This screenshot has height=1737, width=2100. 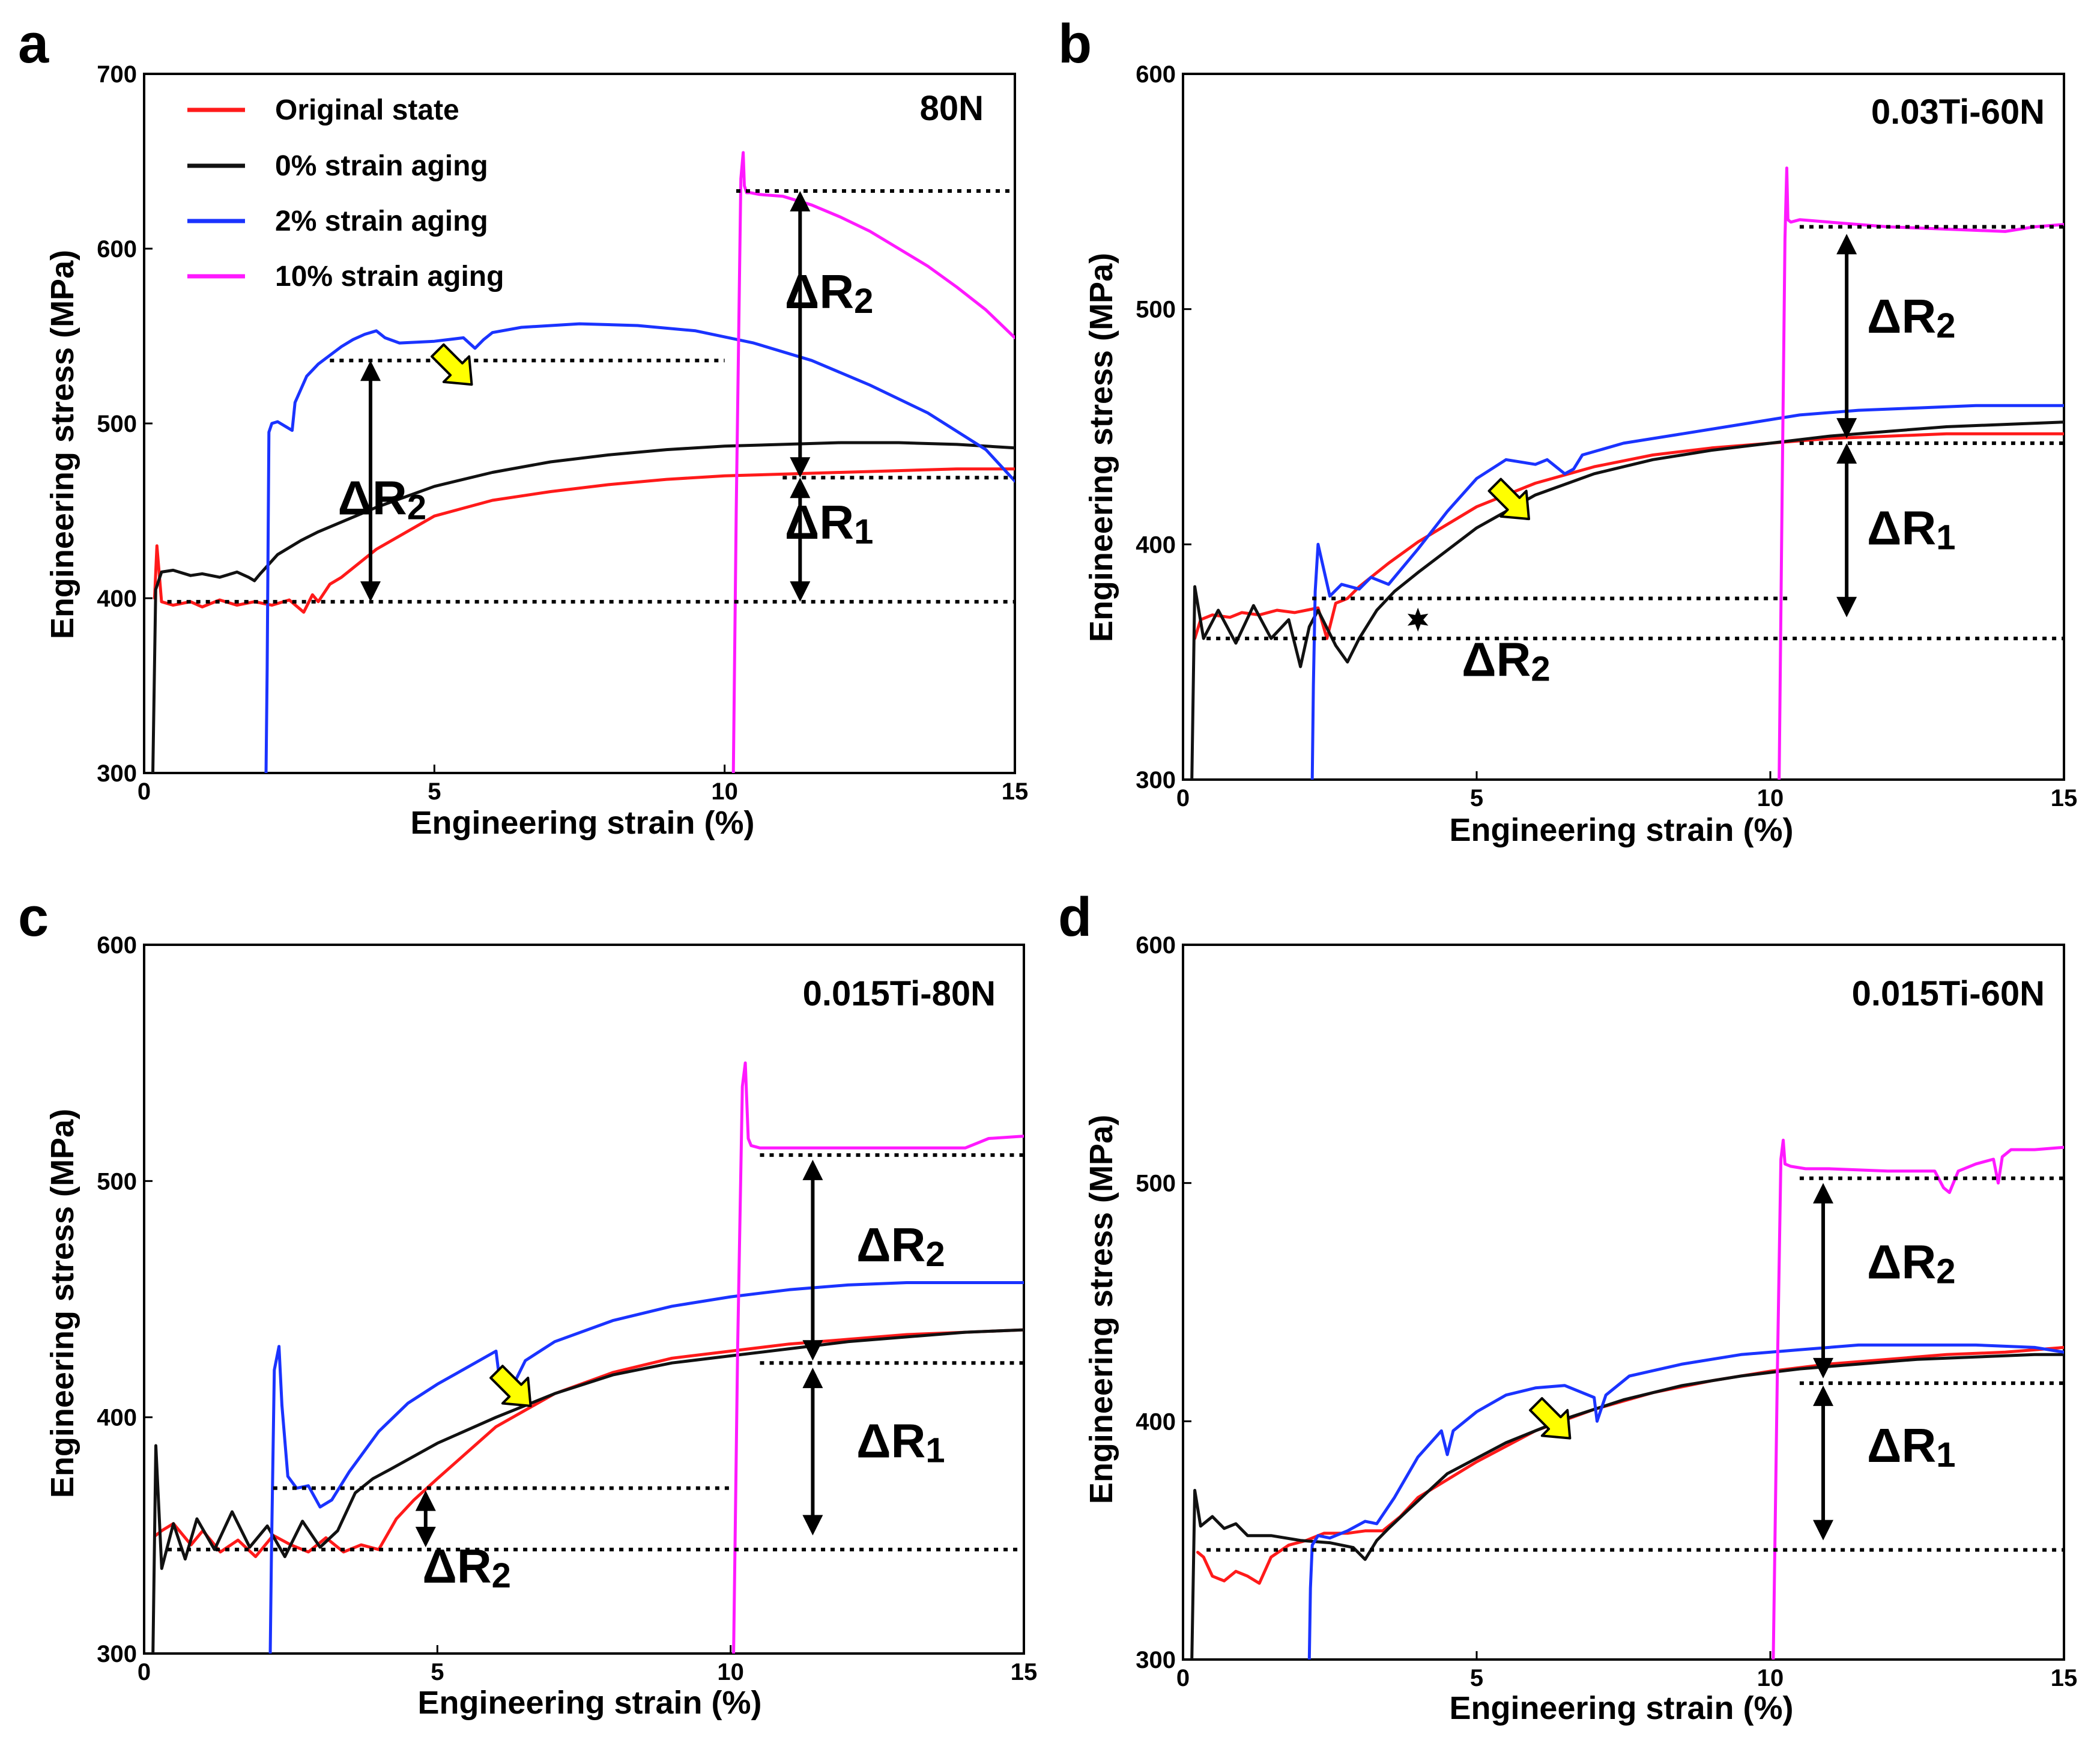 I want to click on chart-title: 0.015Ti-80N, so click(x=899, y=993).